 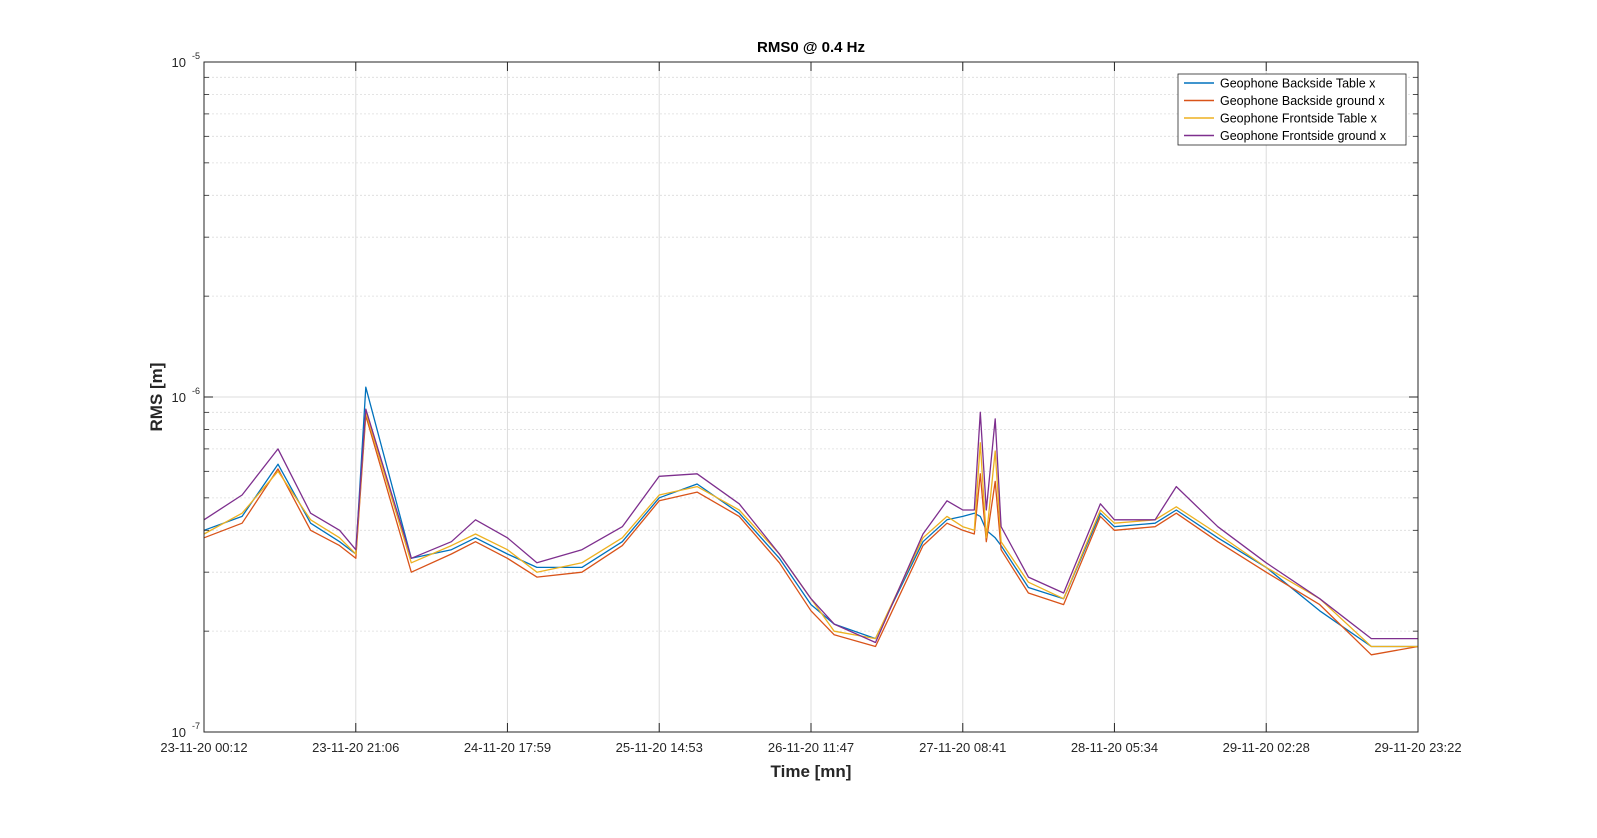 What do you see at coordinates (203, 747) in the screenshot?
I see `x-tick-label: 23-11-20 00:12` at bounding box center [203, 747].